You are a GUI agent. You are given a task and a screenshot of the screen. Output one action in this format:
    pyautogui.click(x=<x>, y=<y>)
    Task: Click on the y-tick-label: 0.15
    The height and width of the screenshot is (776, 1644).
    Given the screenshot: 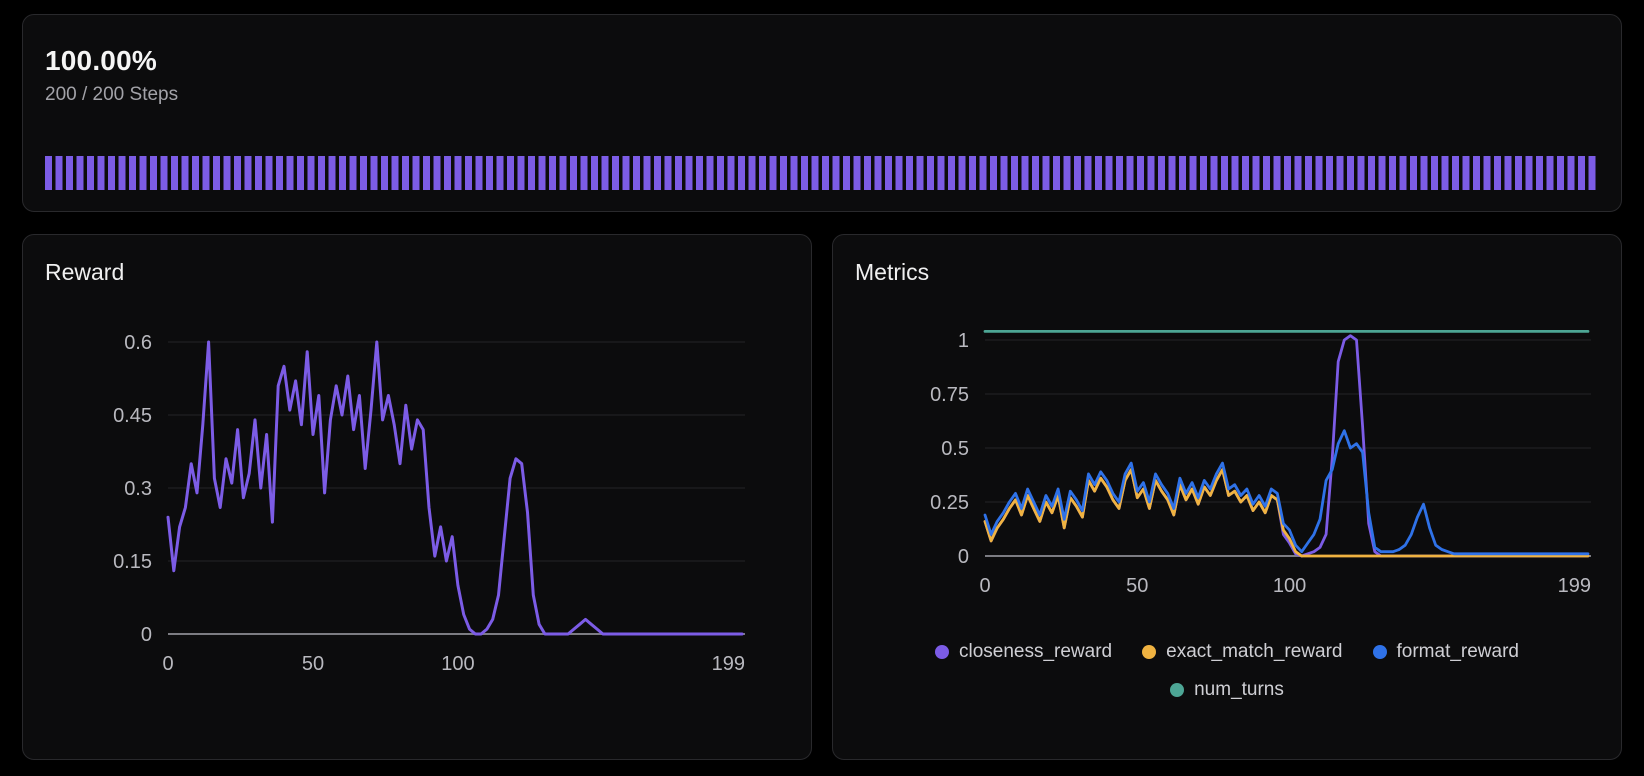 What is the action you would take?
    pyautogui.click(x=132, y=562)
    